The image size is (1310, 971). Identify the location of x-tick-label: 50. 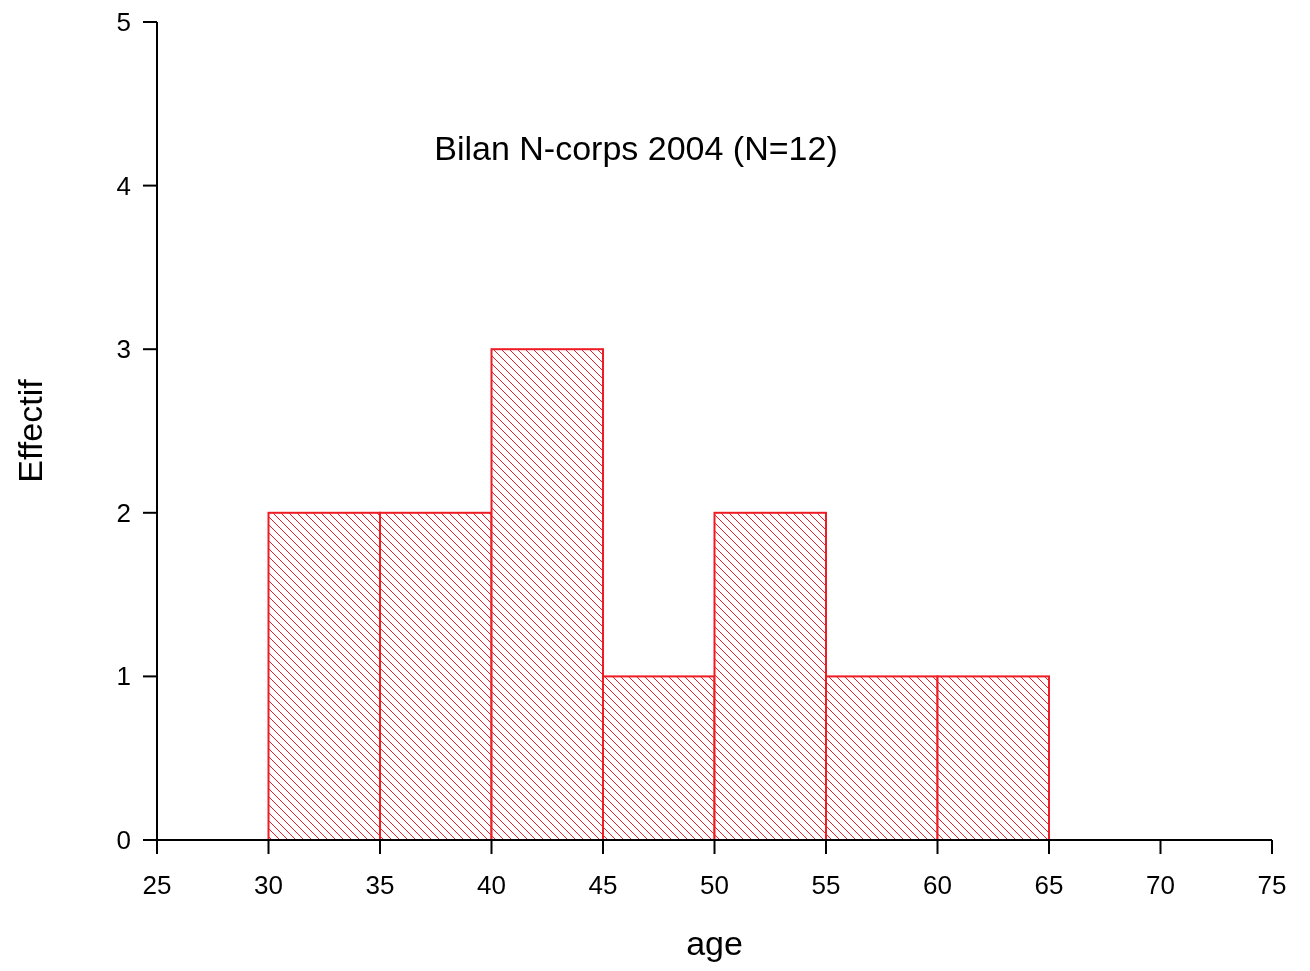
(714, 885).